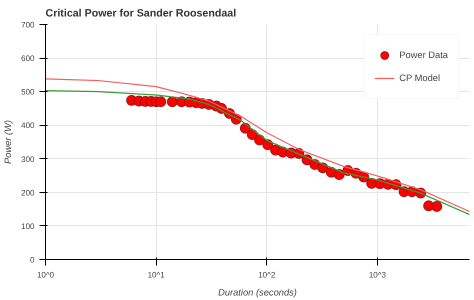 Image resolution: width=474 pixels, height=300 pixels. Describe the element at coordinates (28, 193) in the screenshot. I see `y-tick-label: 200` at that location.